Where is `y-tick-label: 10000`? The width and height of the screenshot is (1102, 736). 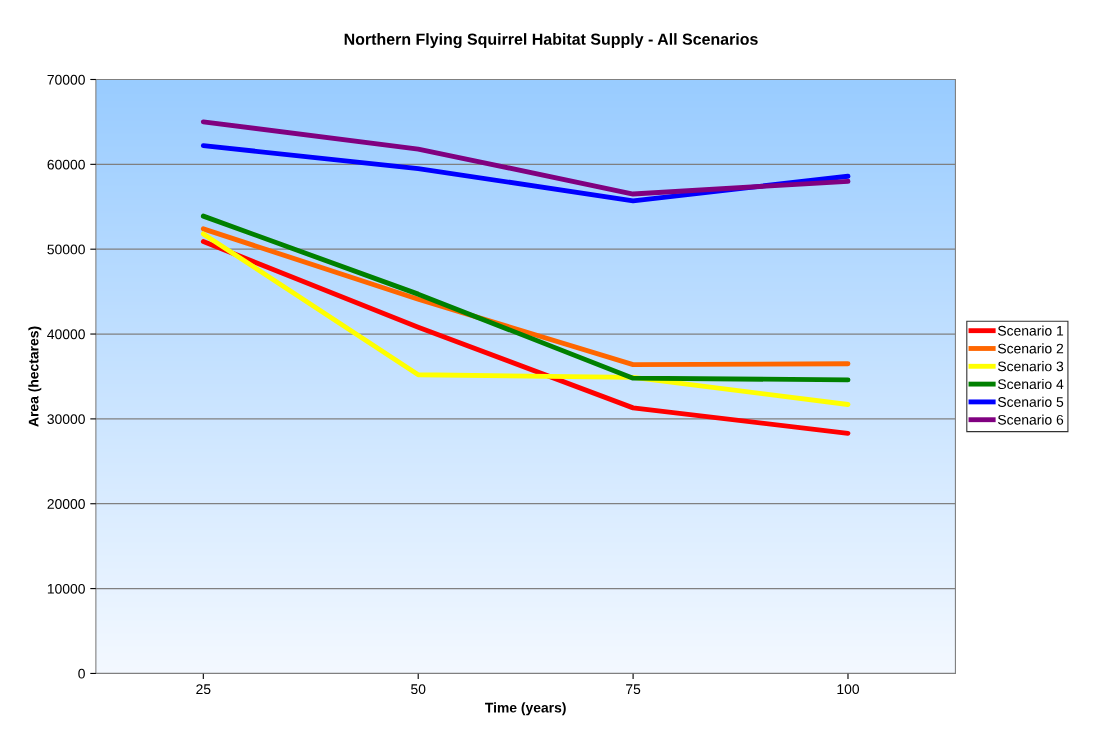 y-tick-label: 10000 is located at coordinates (66, 588).